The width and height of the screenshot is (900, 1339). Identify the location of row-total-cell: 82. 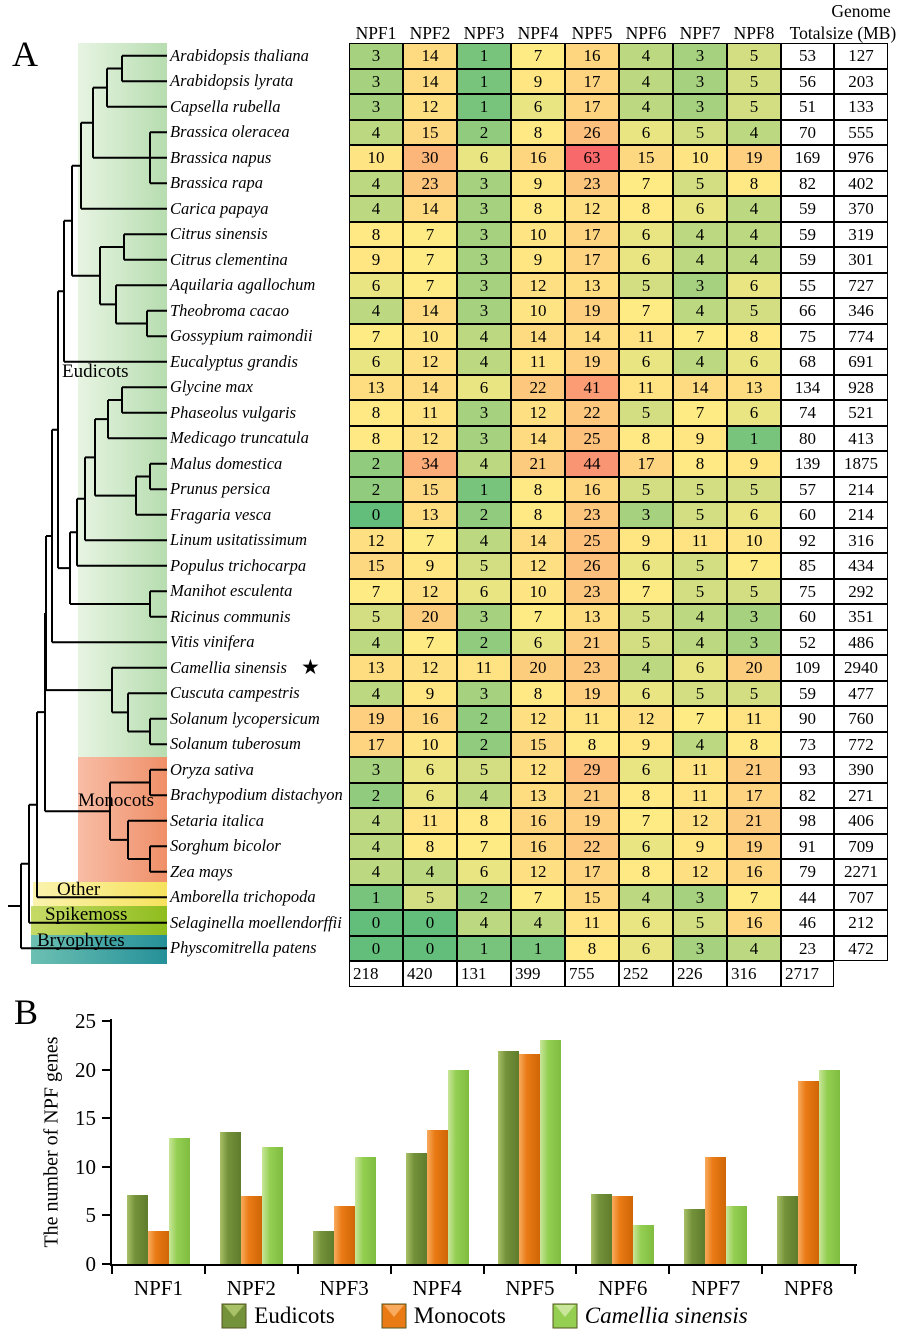
(807, 183).